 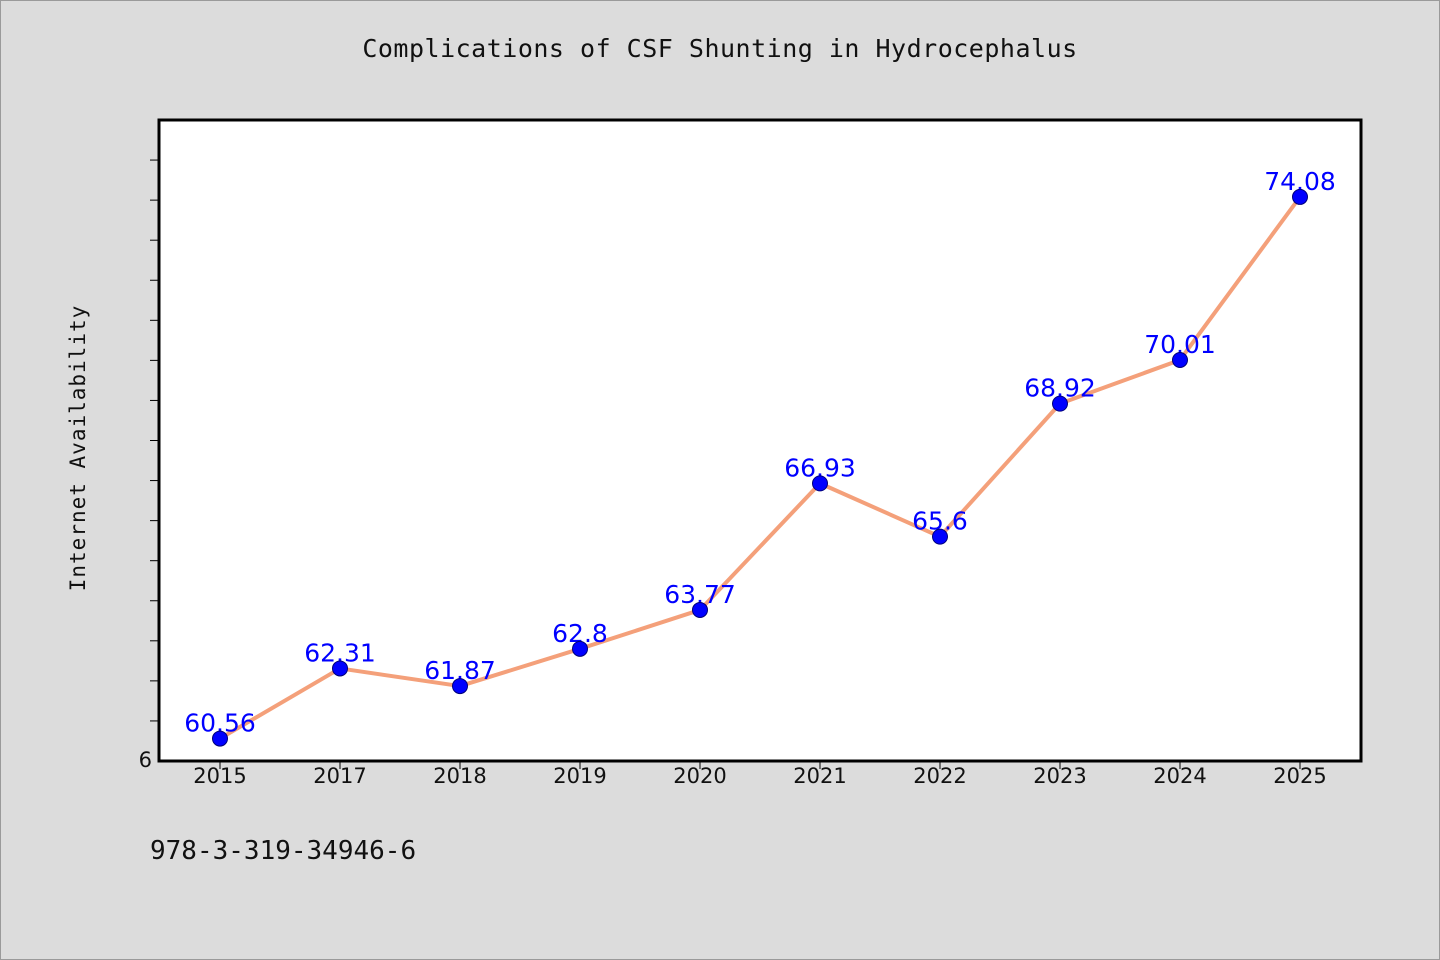 I want to click on x-tick-label: 2024, so click(x=1179, y=776).